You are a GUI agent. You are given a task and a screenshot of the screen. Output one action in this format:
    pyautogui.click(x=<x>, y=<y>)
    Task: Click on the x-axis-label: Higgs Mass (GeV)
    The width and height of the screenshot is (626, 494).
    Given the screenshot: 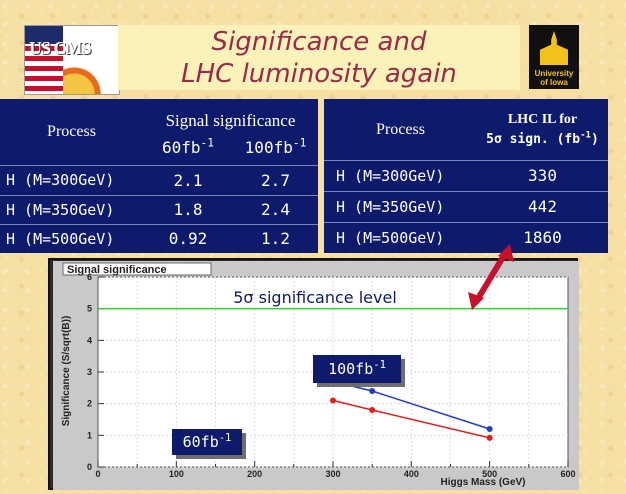 What is the action you would take?
    pyautogui.click(x=482, y=482)
    